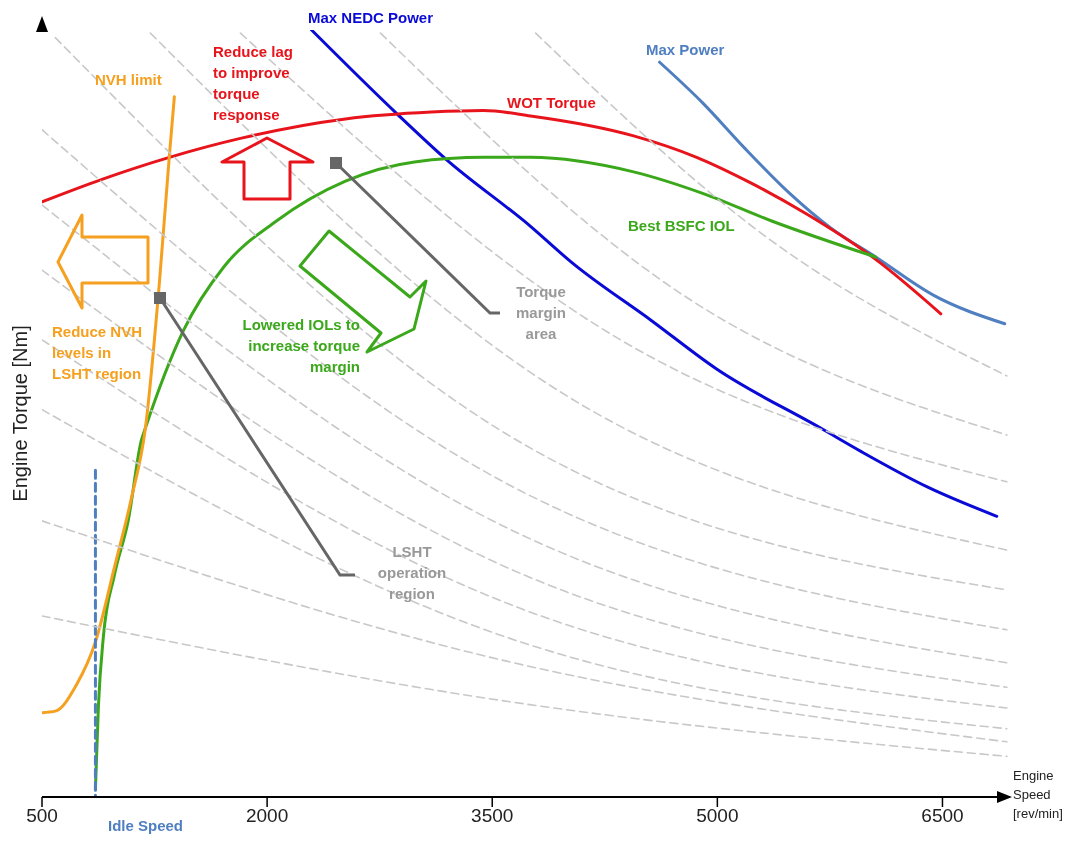  Describe the element at coordinates (128, 79) in the screenshot. I see `series-label: NVH limit` at that location.